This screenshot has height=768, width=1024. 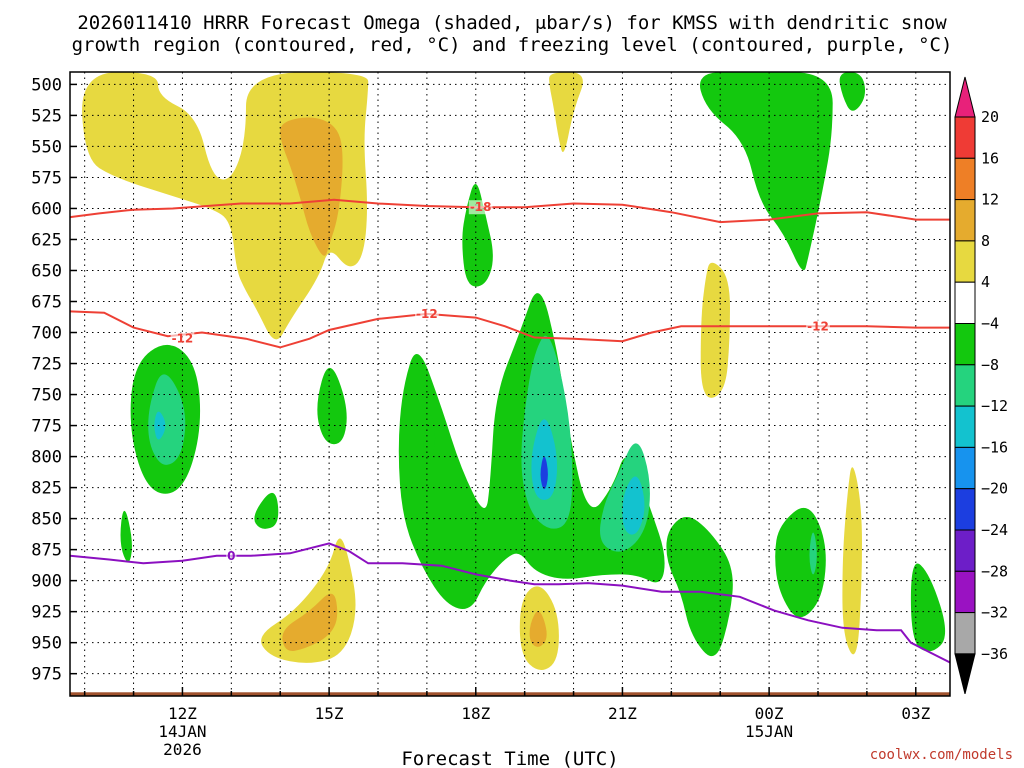 I want to click on dendritic-label-minus18-bg, so click(x=480, y=207).